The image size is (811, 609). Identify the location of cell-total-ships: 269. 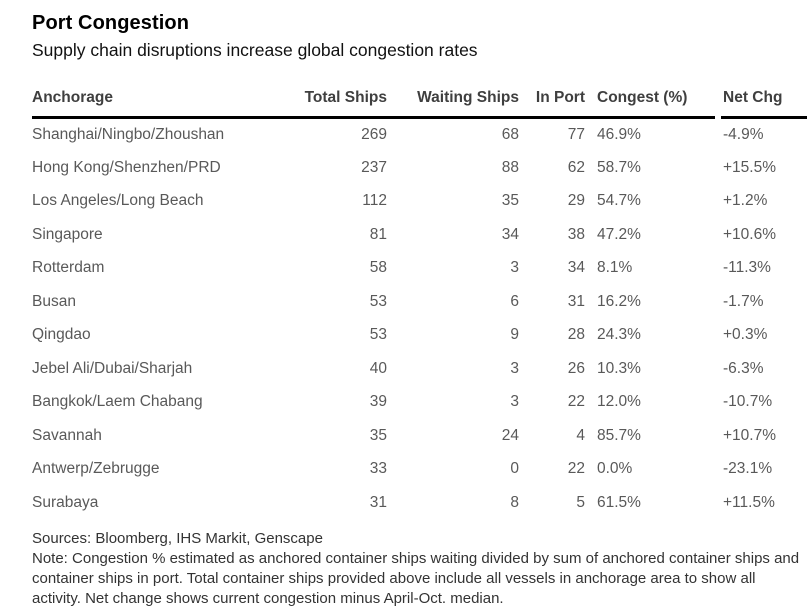
(374, 134).